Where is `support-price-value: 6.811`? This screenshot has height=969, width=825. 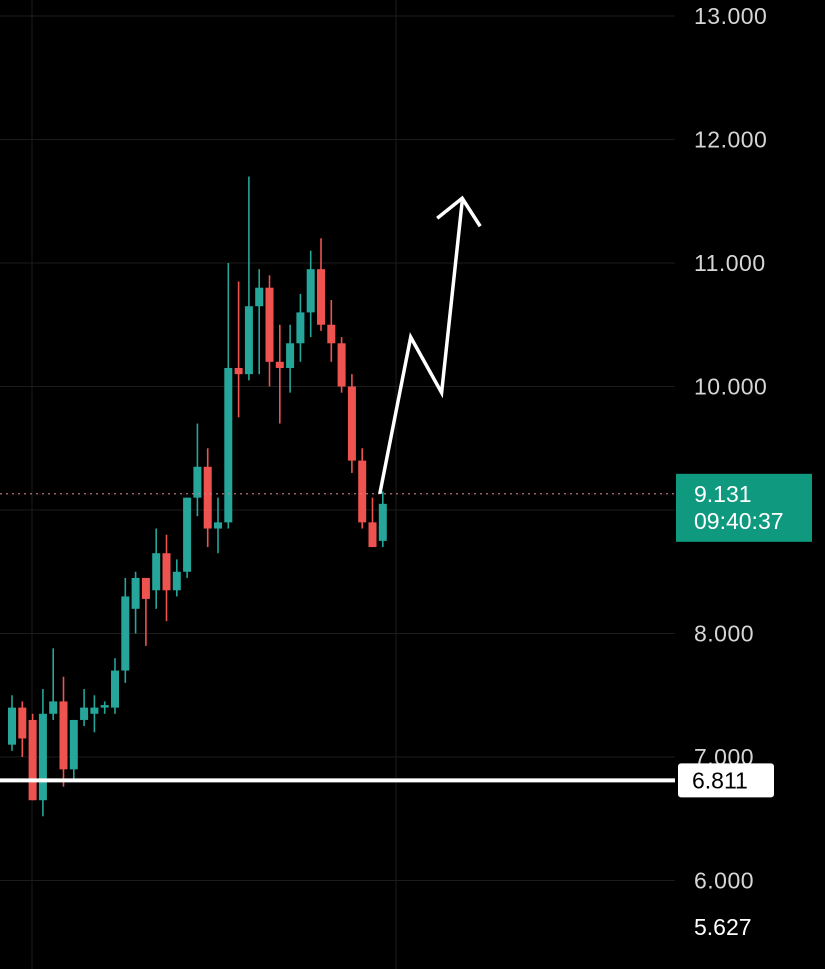 support-price-value: 6.811 is located at coordinates (720, 780).